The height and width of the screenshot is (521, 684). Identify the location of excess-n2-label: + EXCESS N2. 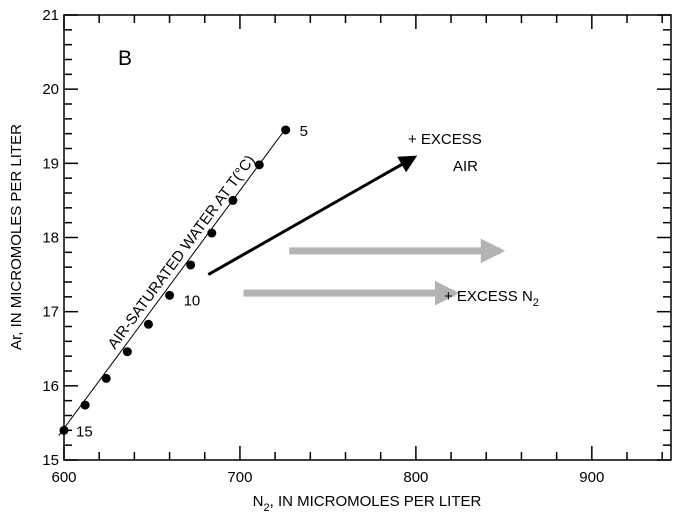
(491, 298).